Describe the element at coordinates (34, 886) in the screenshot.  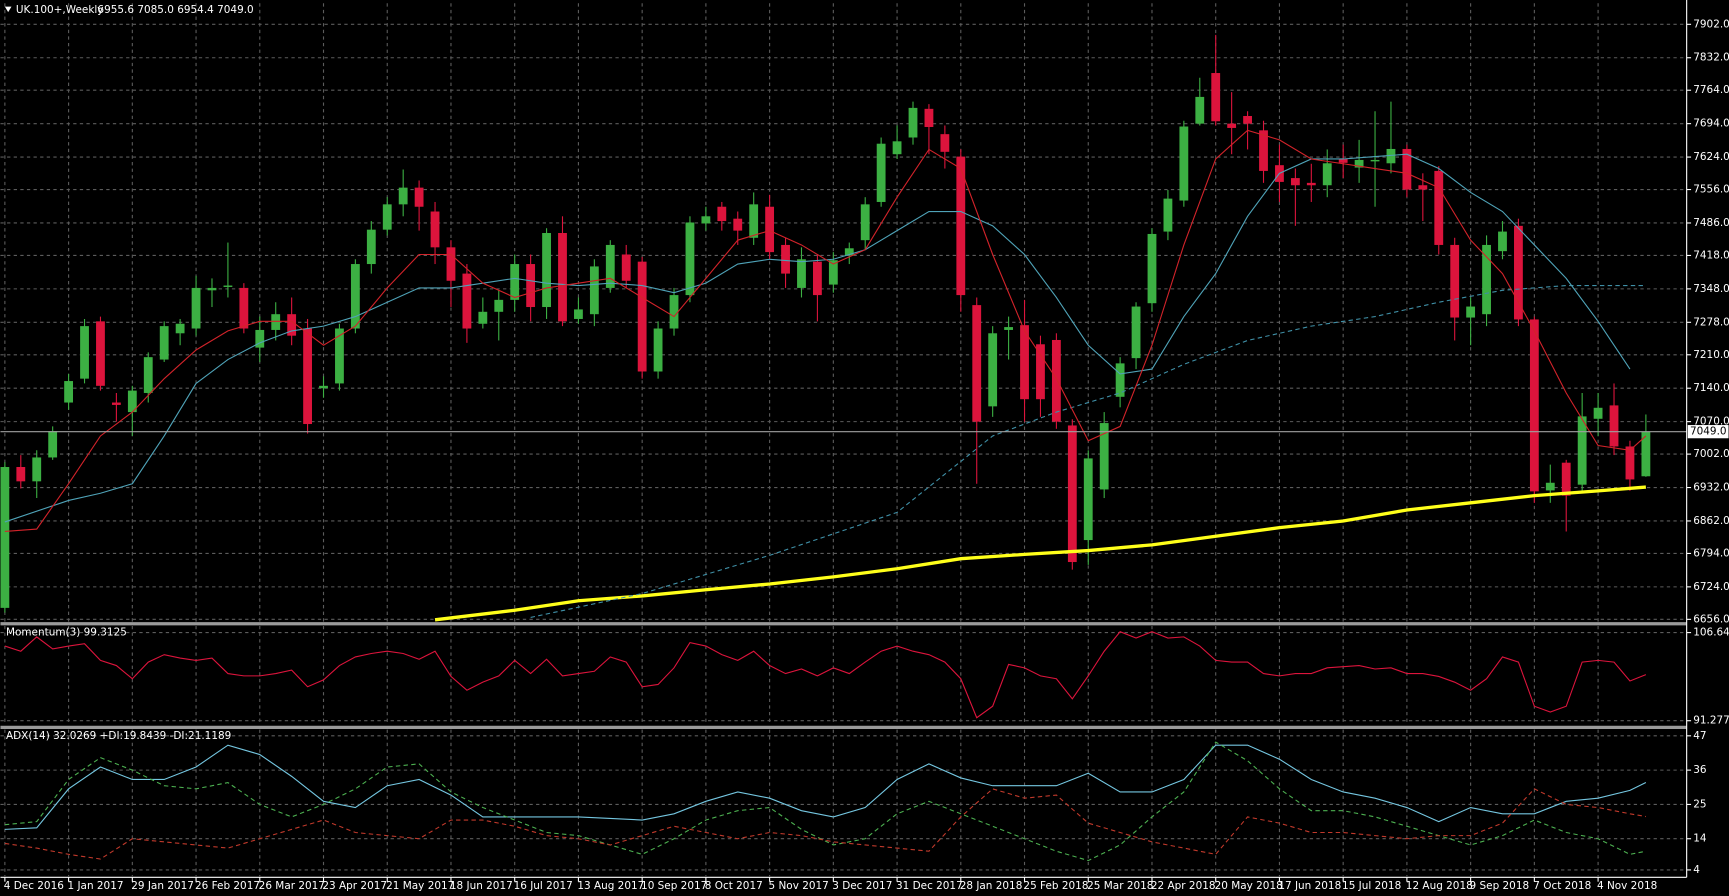
I see `x-tick-label: 4 Dec 2016` at that location.